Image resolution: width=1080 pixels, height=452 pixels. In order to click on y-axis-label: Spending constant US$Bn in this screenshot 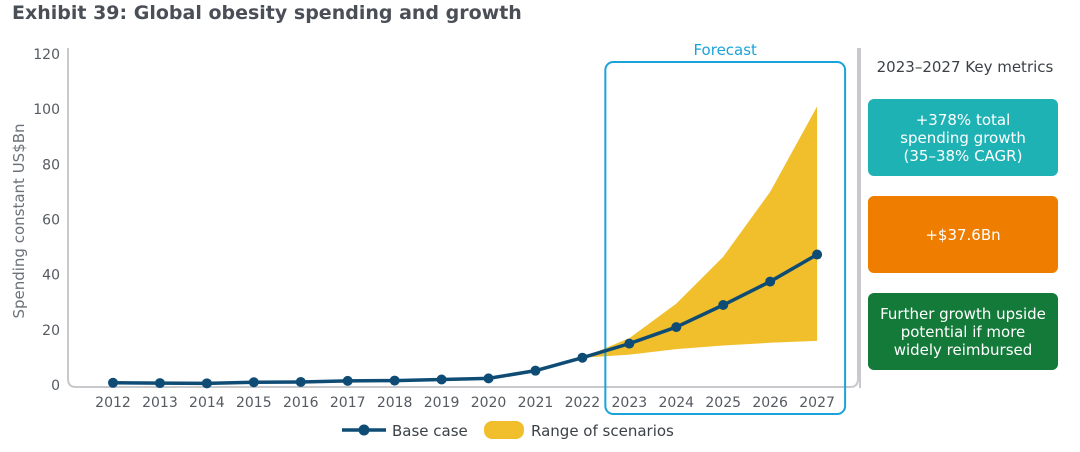, I will do `click(19, 220)`.